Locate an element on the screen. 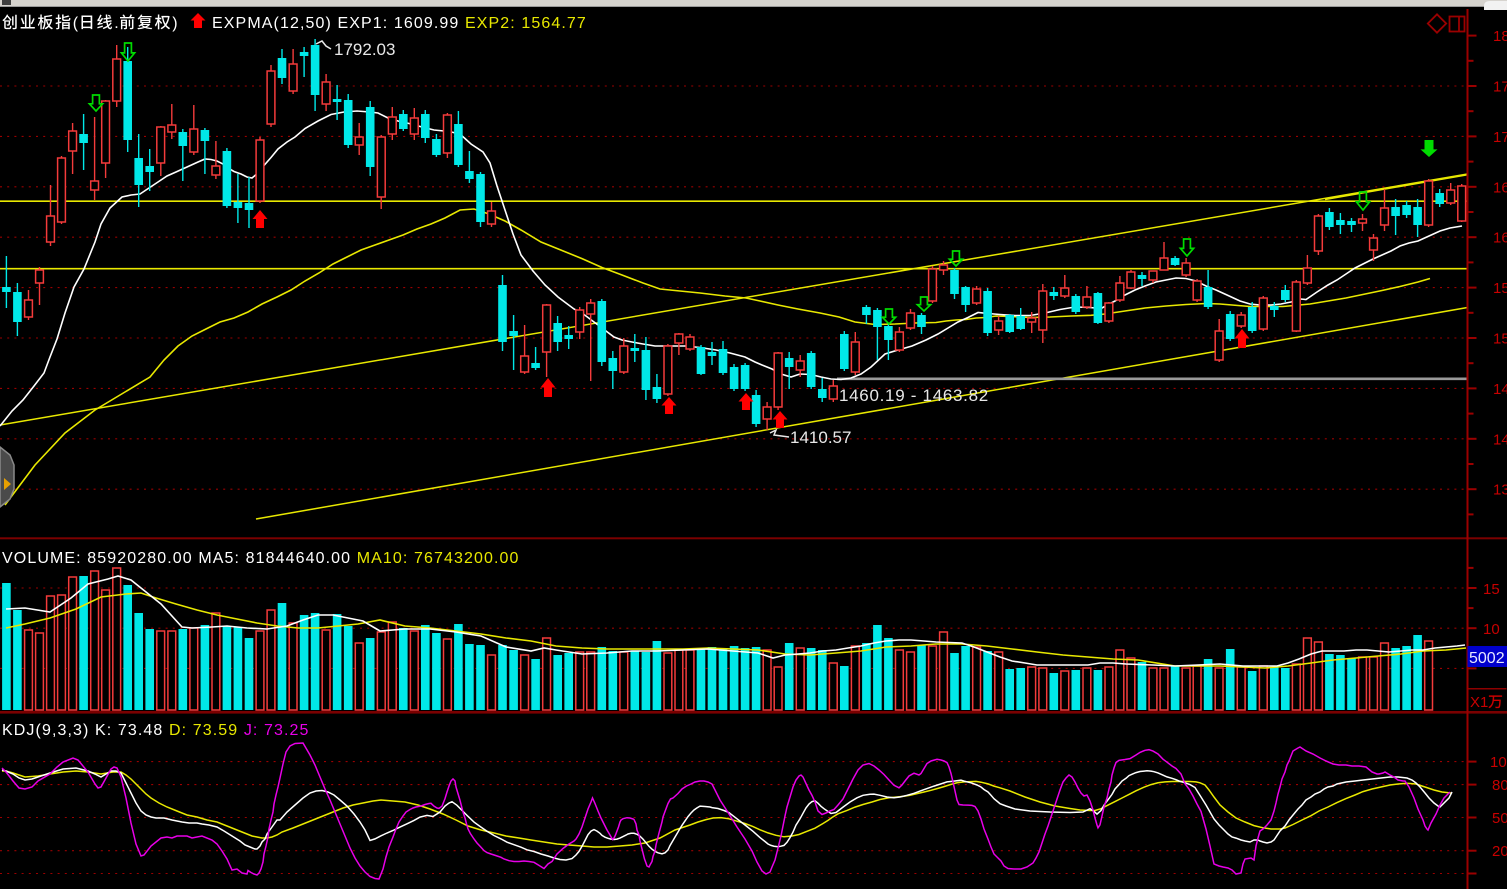 The height and width of the screenshot is (889, 1507). svg-text: 160 is located at coordinates (1500, 238).